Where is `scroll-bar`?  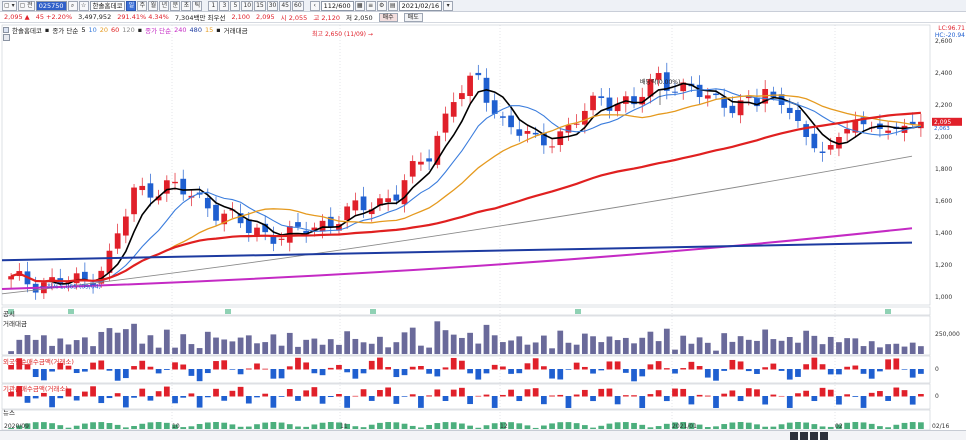 scroll-bar is located at coordinates (483, 435).